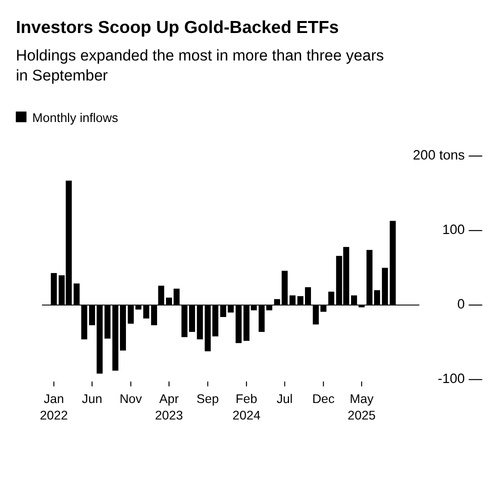  Describe the element at coordinates (207, 399) in the screenshot. I see `x-tick-label: Sep` at that location.